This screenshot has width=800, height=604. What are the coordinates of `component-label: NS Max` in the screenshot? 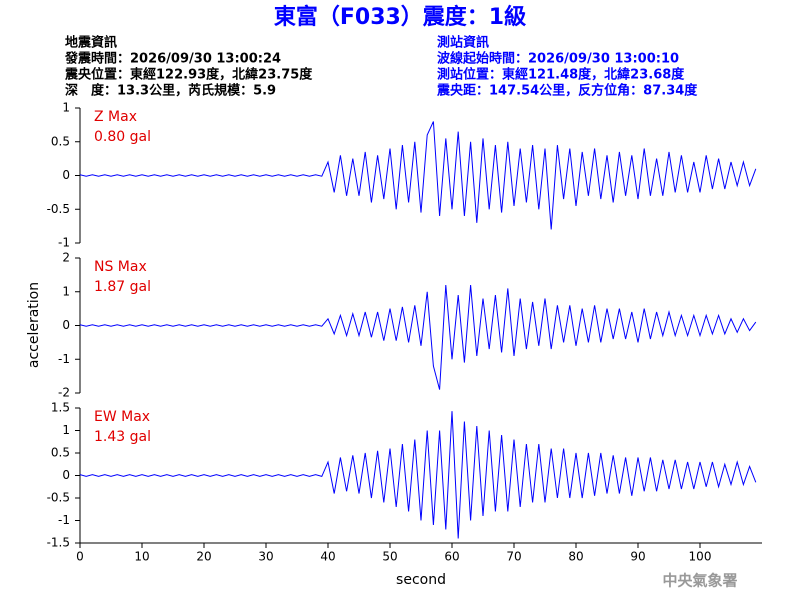 It's located at (120, 267).